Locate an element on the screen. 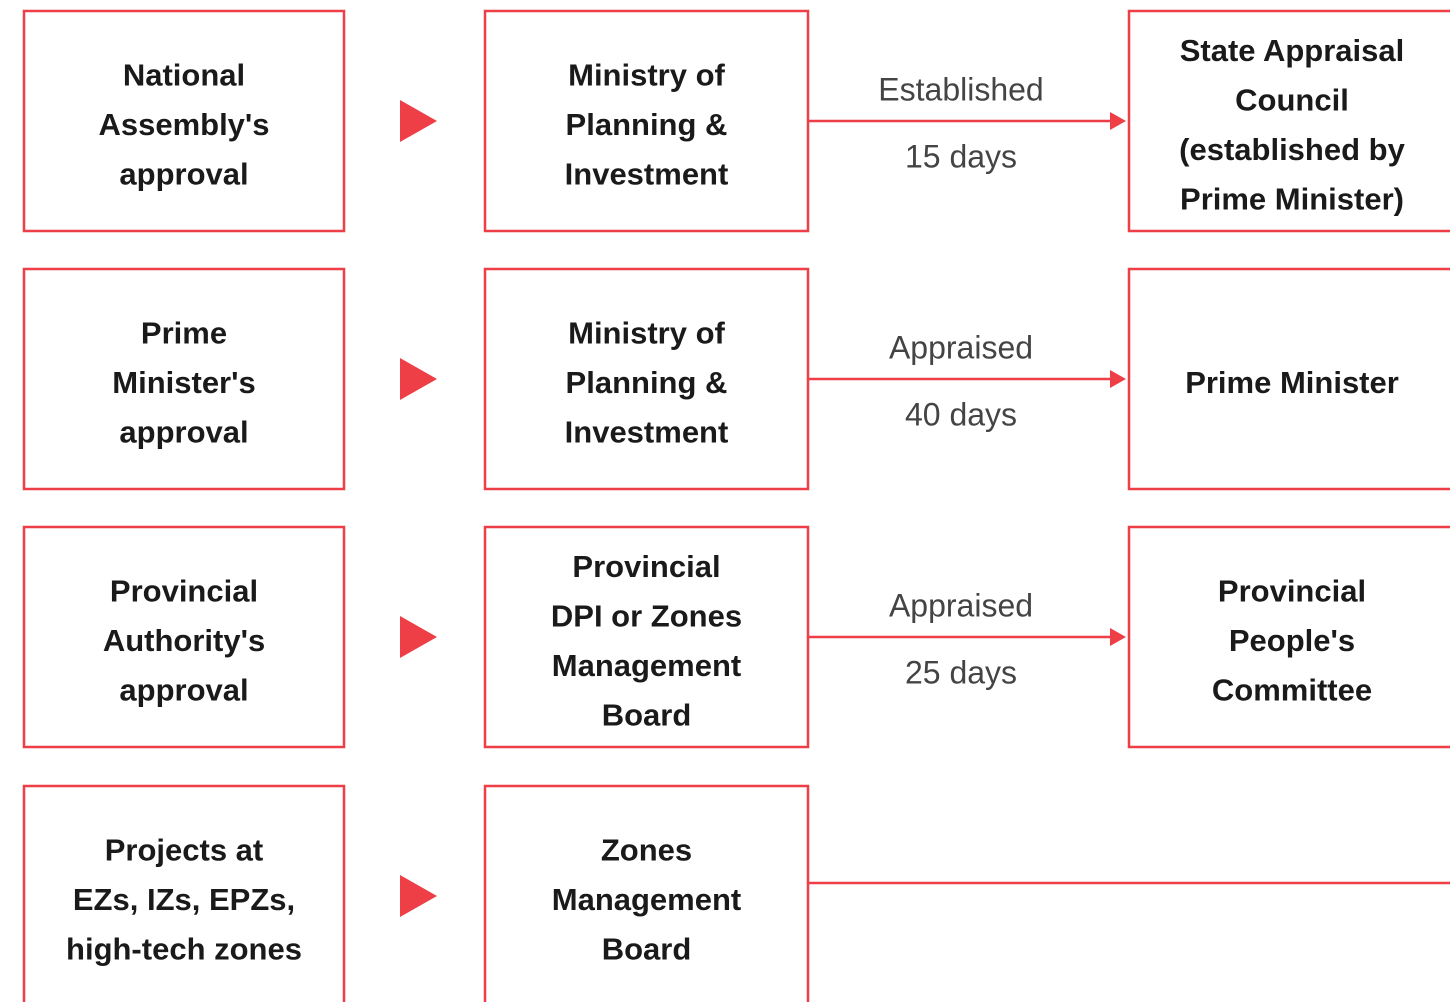 Image resolution: width=1450 pixels, height=1002 pixels. source-text: high-tech zones is located at coordinates (184, 949).